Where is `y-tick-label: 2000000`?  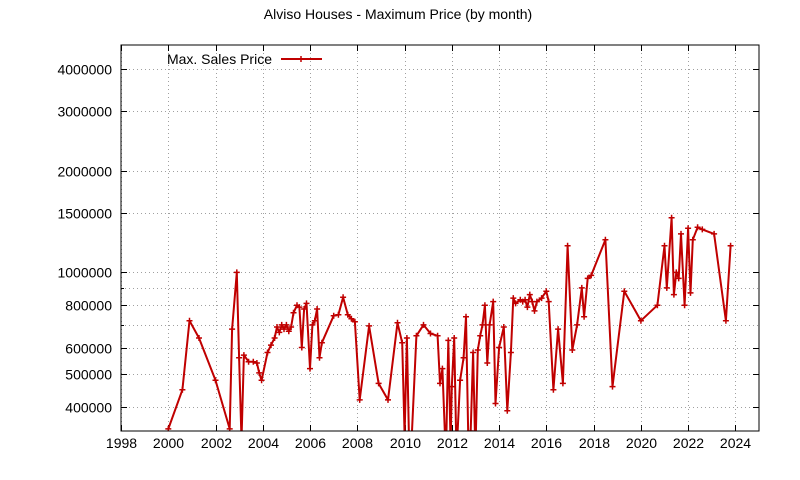 y-tick-label: 2000000 is located at coordinates (84, 172).